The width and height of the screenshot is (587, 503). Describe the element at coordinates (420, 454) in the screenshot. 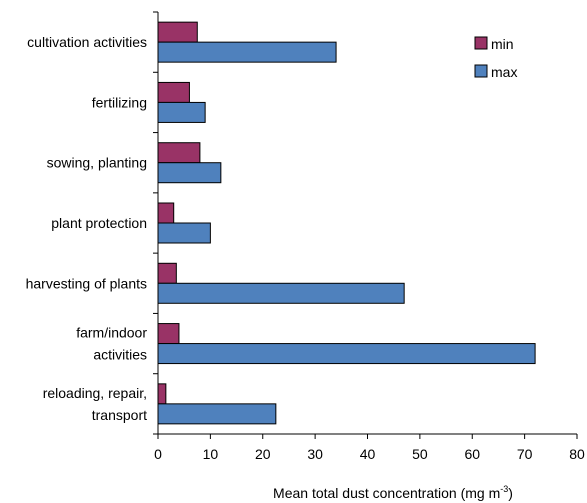

I see `x-tick-label: 50` at that location.